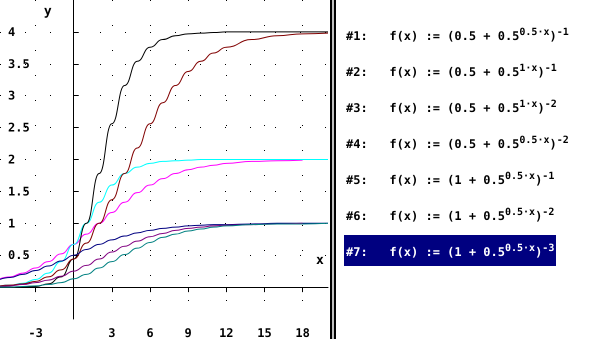 This screenshot has width=608, height=339. What do you see at coordinates (150, 332) in the screenshot?
I see `x-tick-label: 6` at bounding box center [150, 332].